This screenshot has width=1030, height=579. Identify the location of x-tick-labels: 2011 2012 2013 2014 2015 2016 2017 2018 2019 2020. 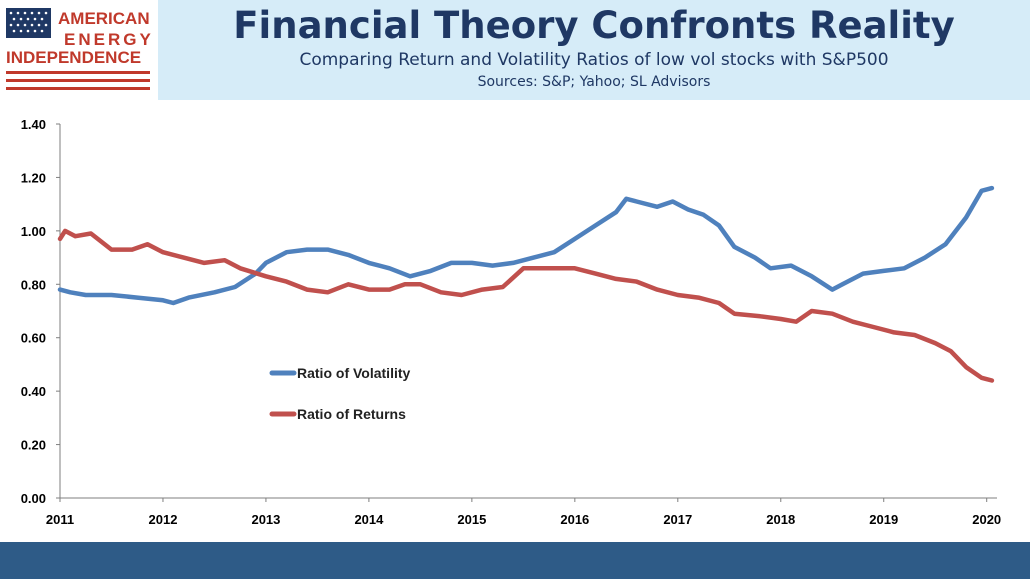
(523, 512).